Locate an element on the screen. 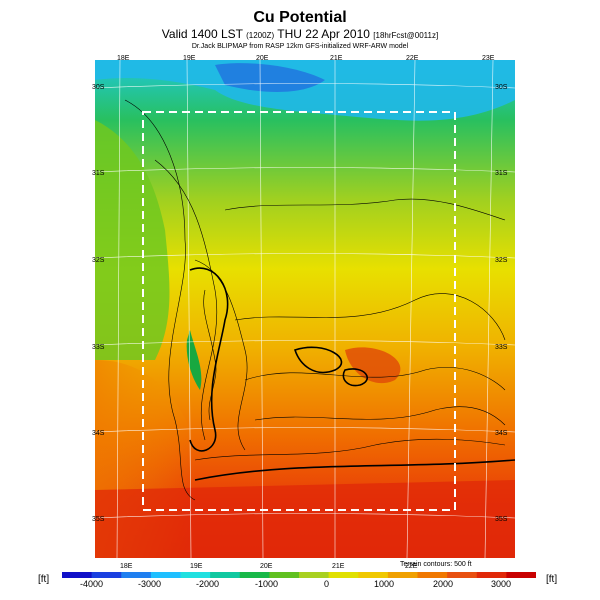 The height and width of the screenshot is (600, 600). colorbar-label: -3000 is located at coordinates (150, 584).